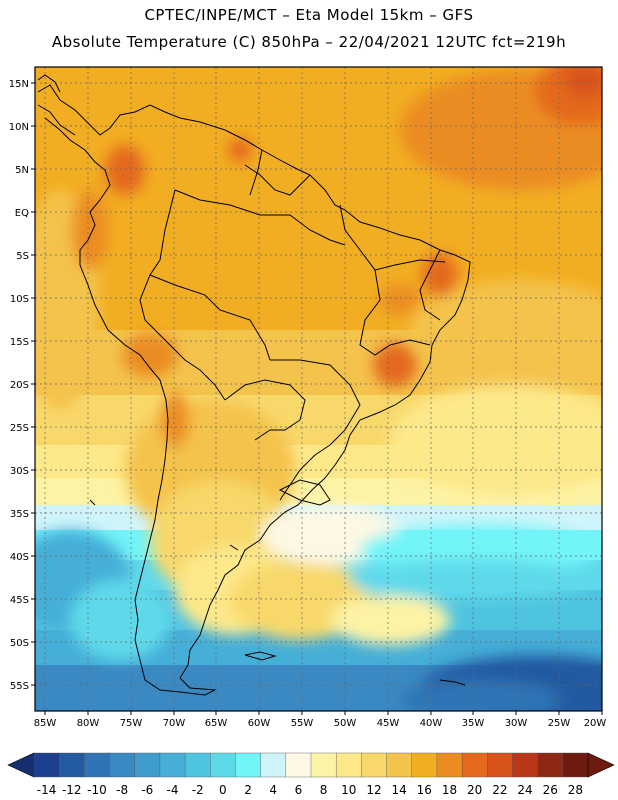 This screenshot has width=618, height=800. What do you see at coordinates (197, 790) in the screenshot?
I see `colorbar-label: -2` at bounding box center [197, 790].